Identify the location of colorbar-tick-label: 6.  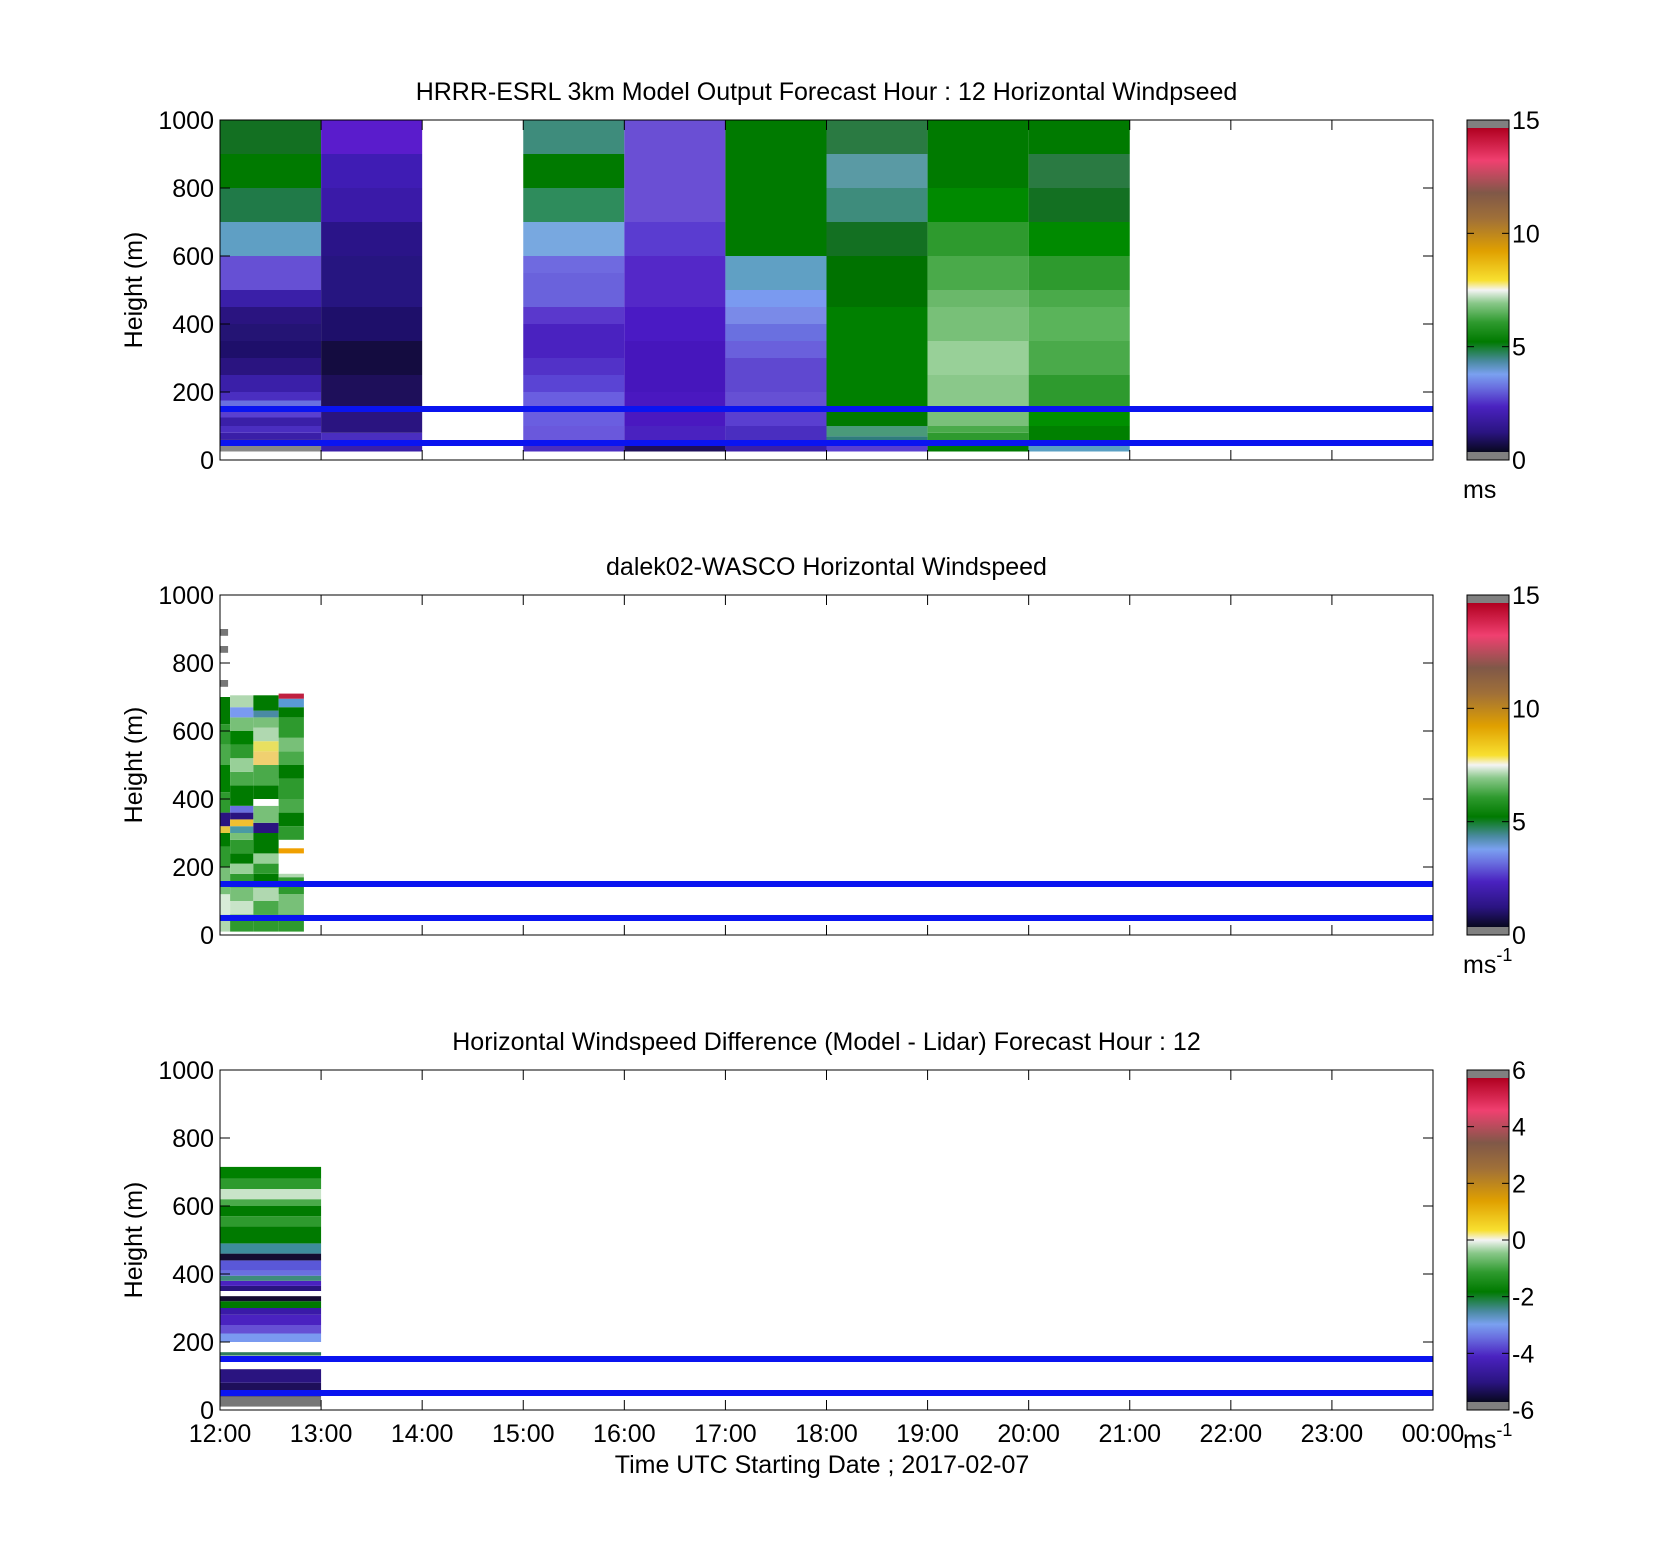
(1519, 1071).